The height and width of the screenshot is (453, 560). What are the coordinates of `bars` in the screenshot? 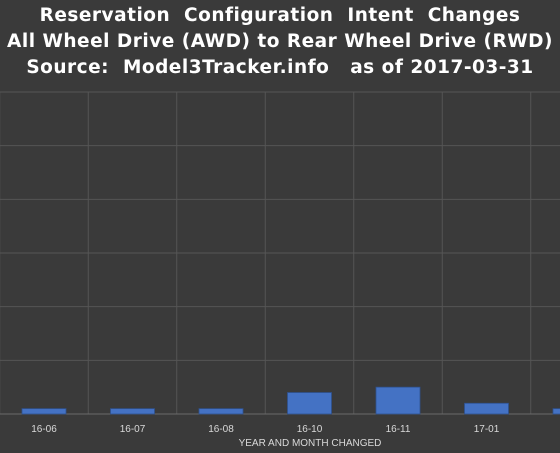 It's located at (290, 400).